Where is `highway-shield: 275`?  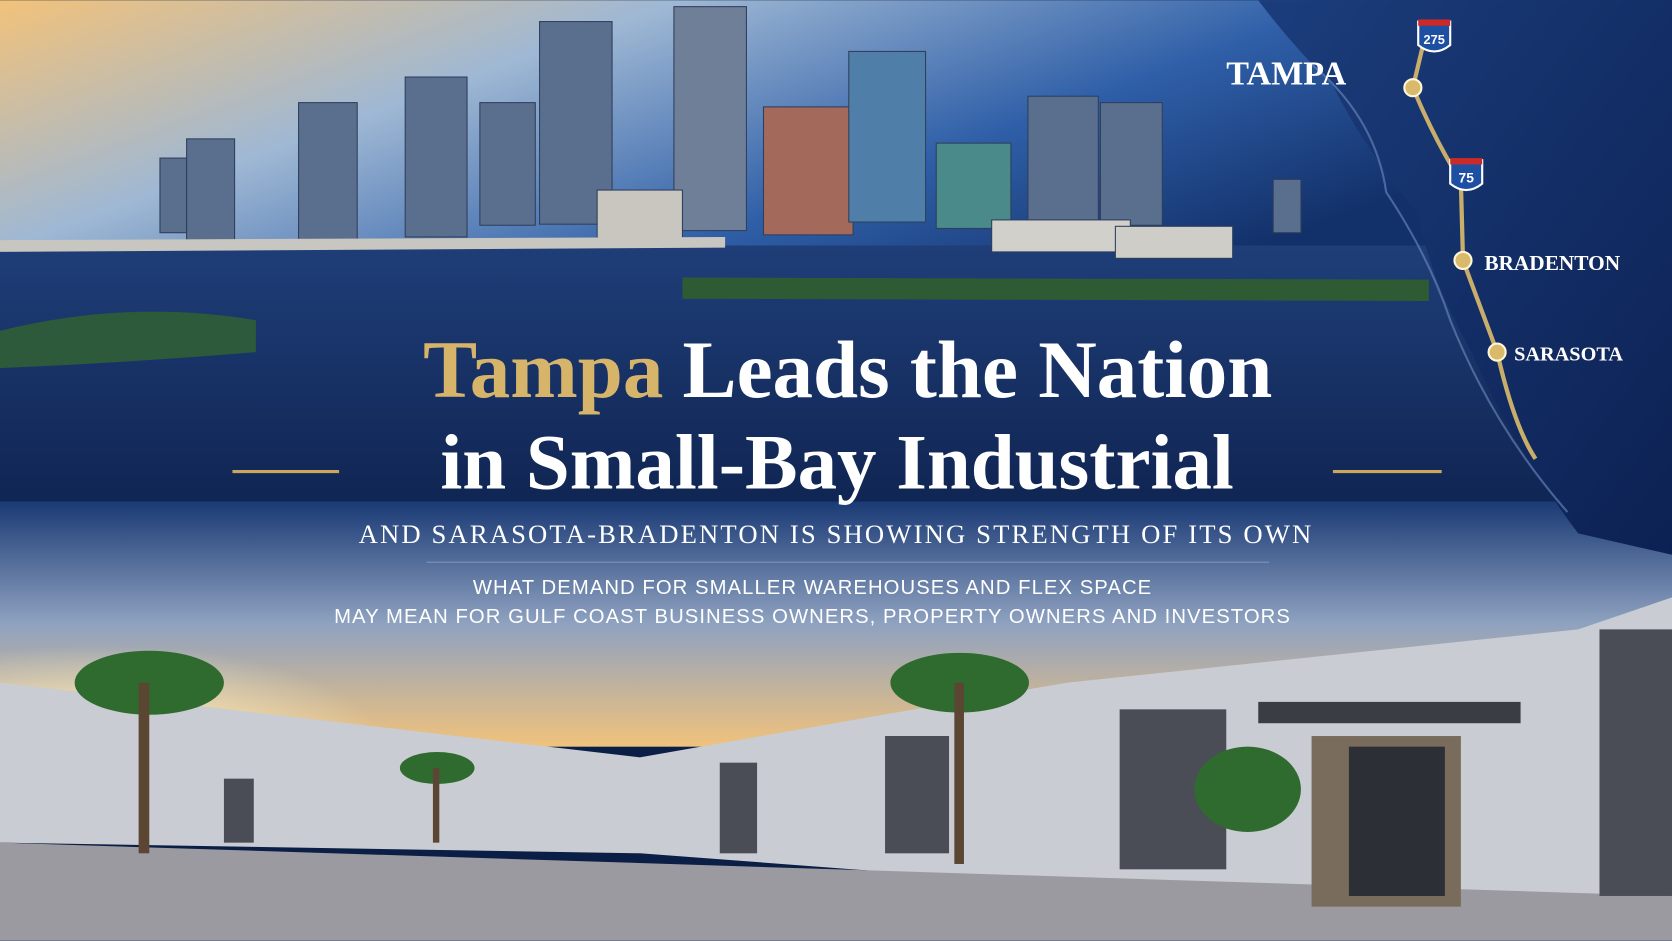 highway-shield: 275 is located at coordinates (1434, 39).